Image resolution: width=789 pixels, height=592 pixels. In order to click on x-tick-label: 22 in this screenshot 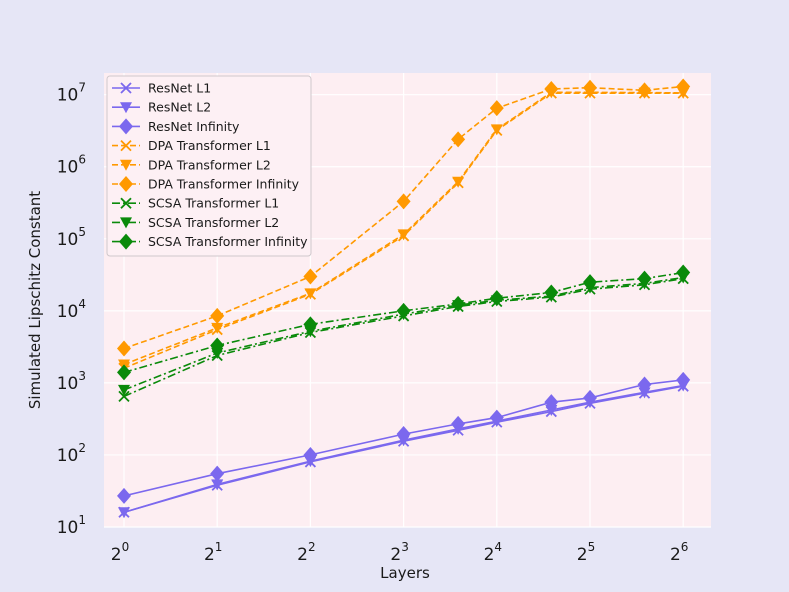, I will do `click(306, 552)`.